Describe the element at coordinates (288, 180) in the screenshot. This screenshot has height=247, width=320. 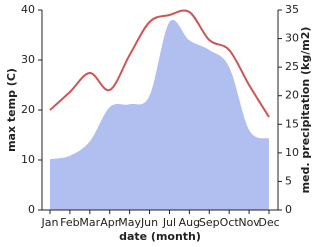
I see `y2-tick-label: 5` at that location.